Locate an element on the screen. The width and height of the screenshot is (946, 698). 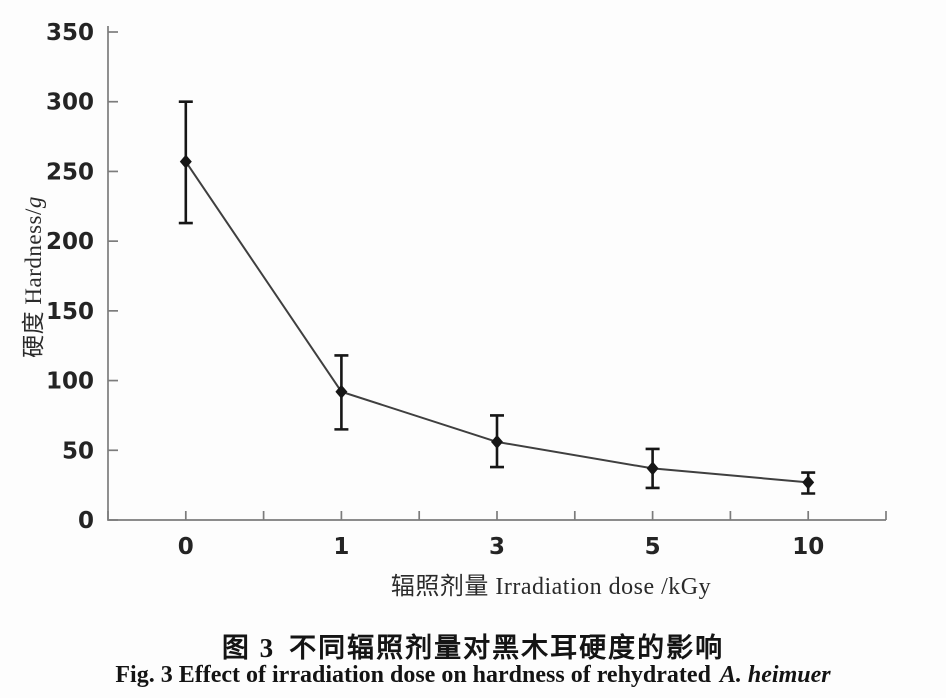
x-tick-label: 5 is located at coordinates (653, 547).